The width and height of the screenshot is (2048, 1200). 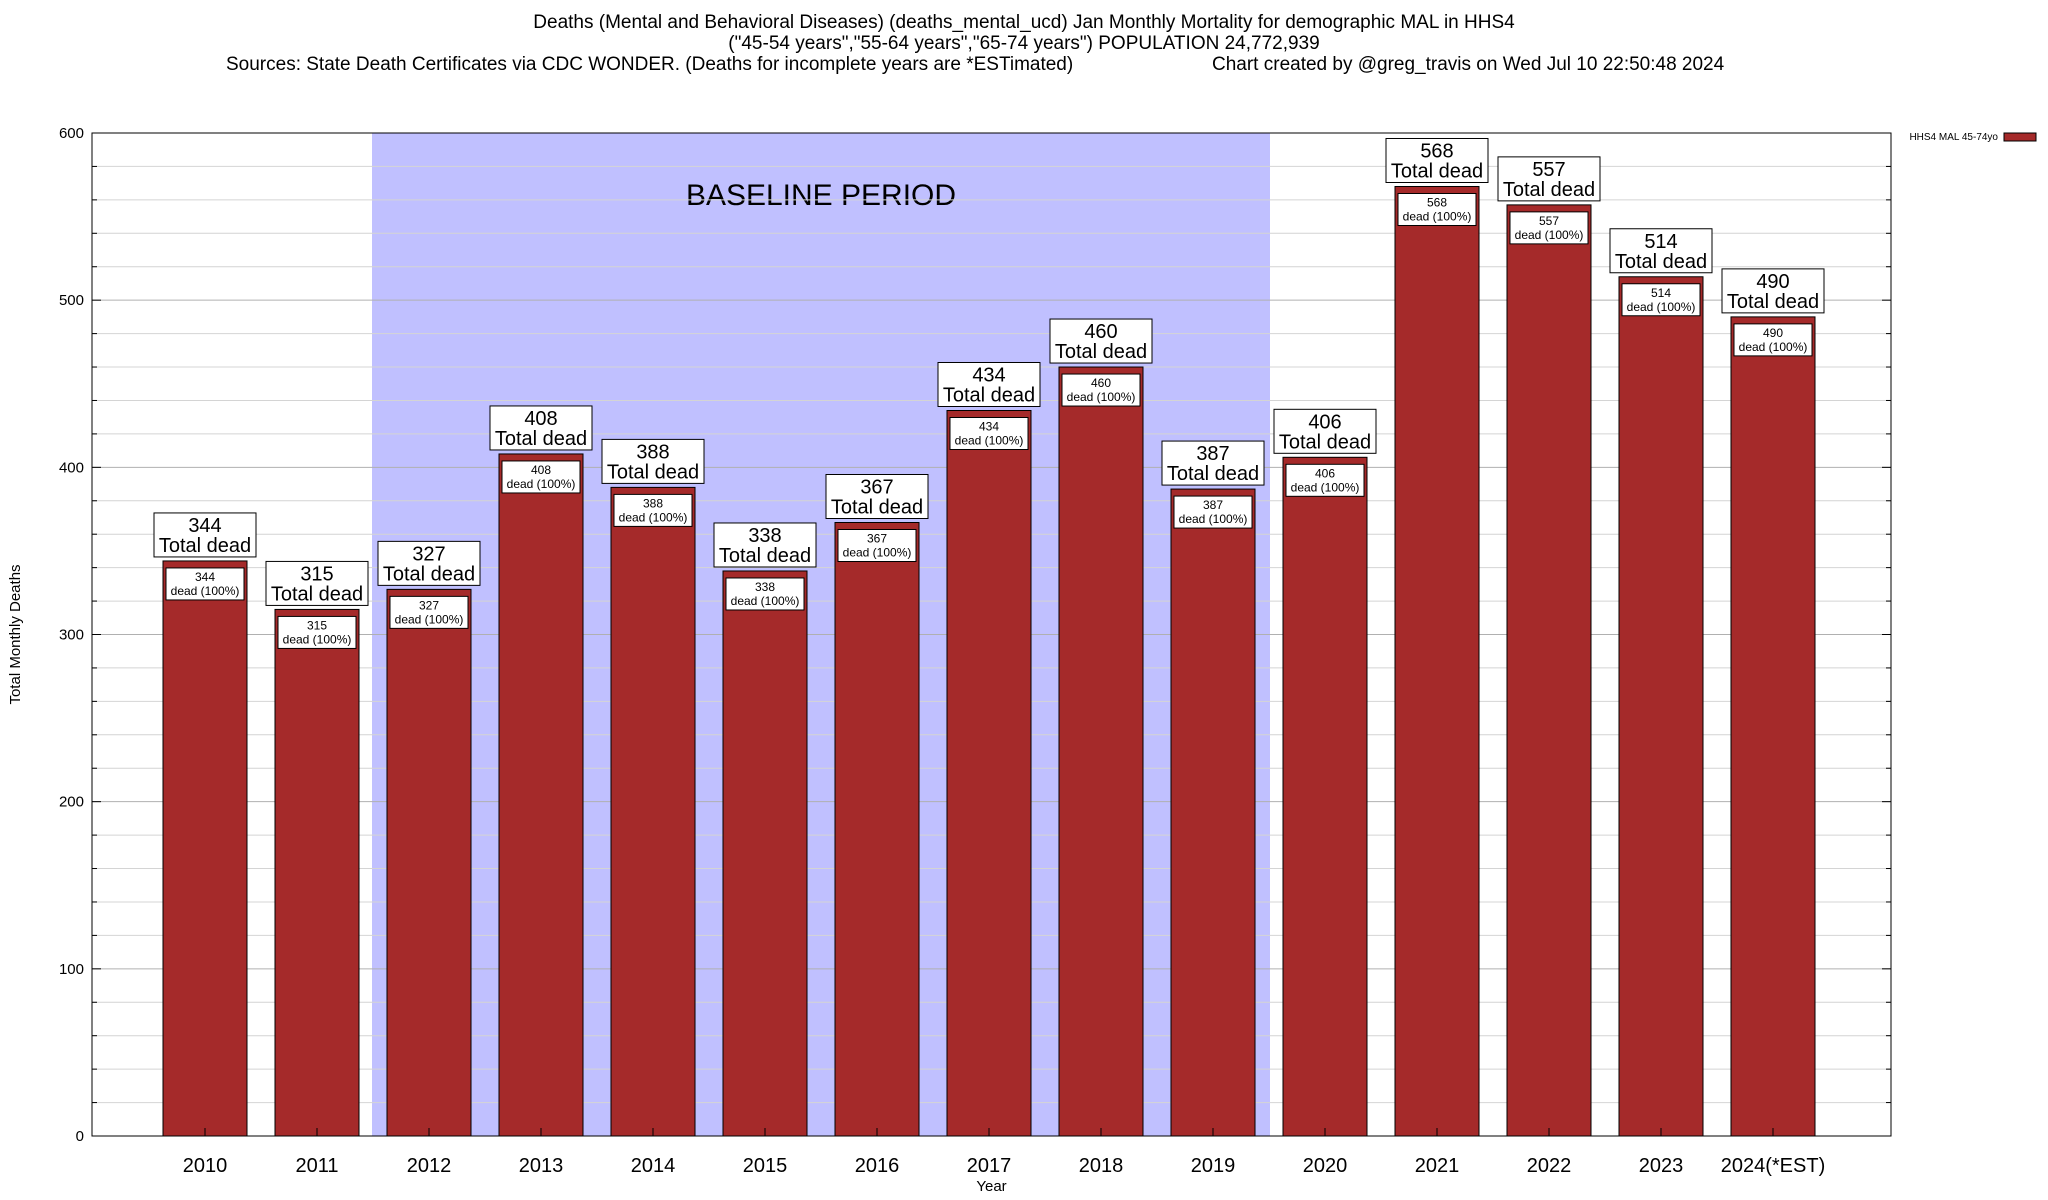 What do you see at coordinates (15, 634) in the screenshot?
I see `y-axis-title: Total Monthly Deaths` at bounding box center [15, 634].